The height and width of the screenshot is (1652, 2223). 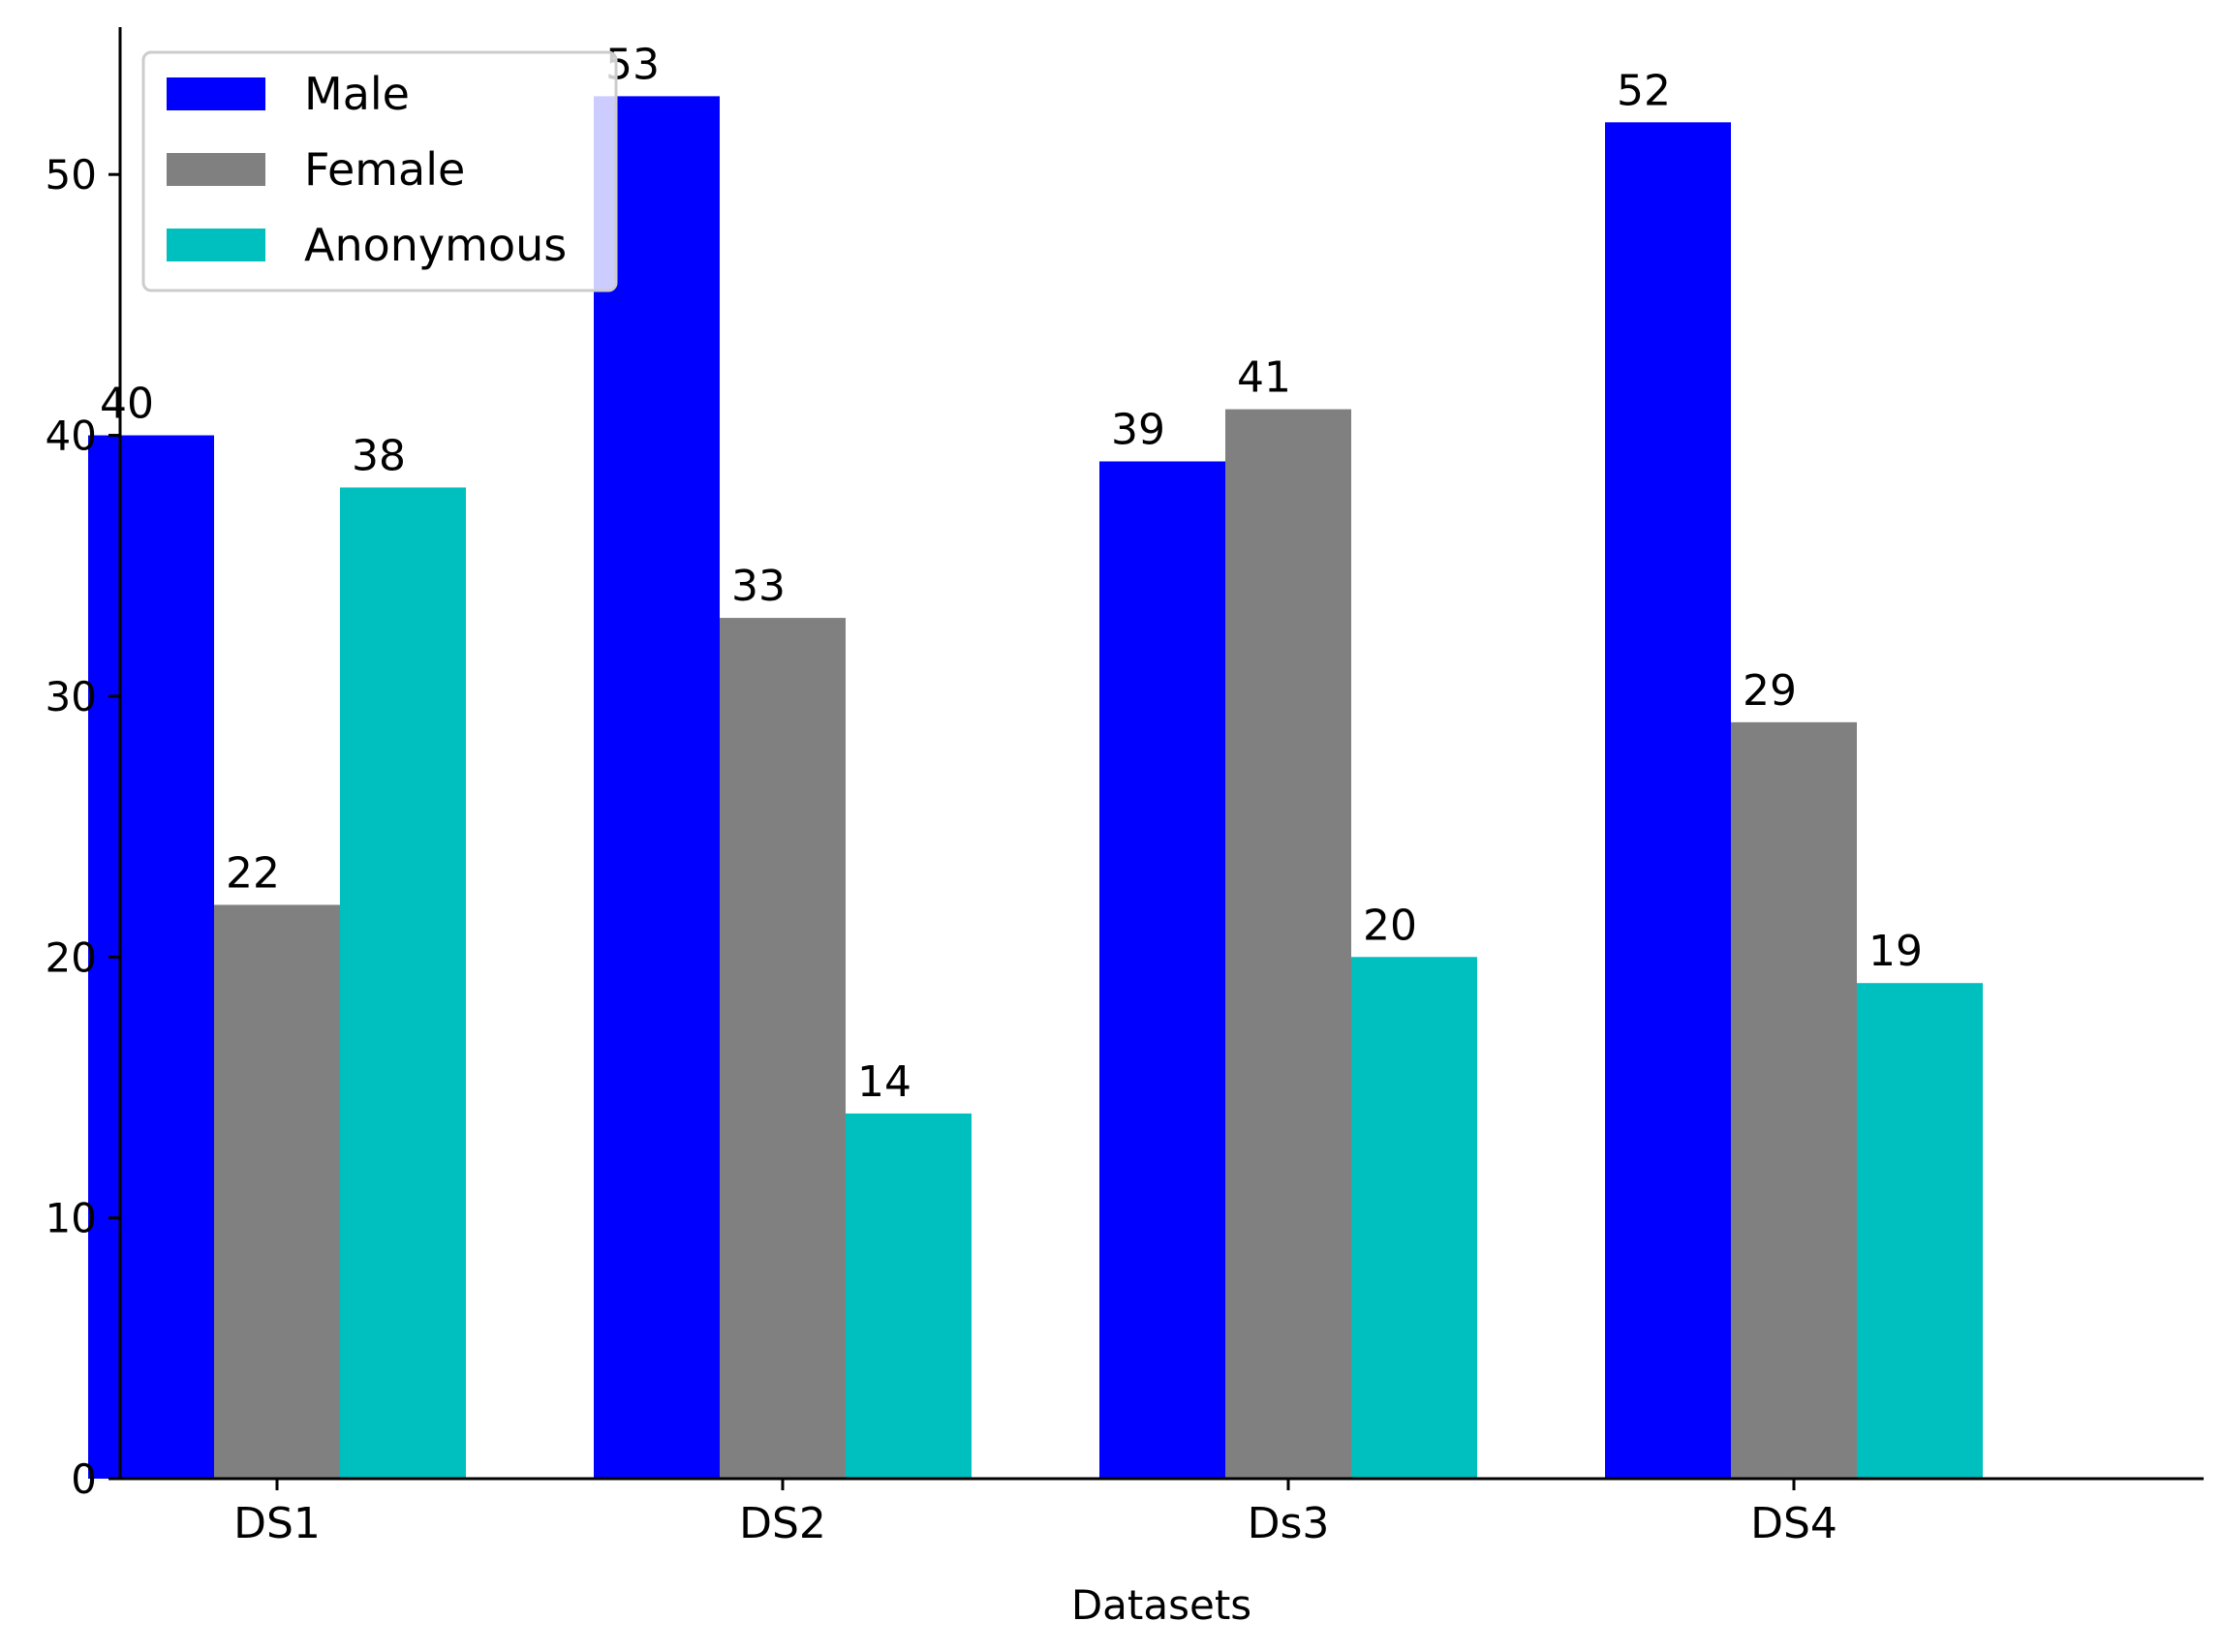 I want to click on data-label-female-ds4: 29, so click(x=1770, y=691).